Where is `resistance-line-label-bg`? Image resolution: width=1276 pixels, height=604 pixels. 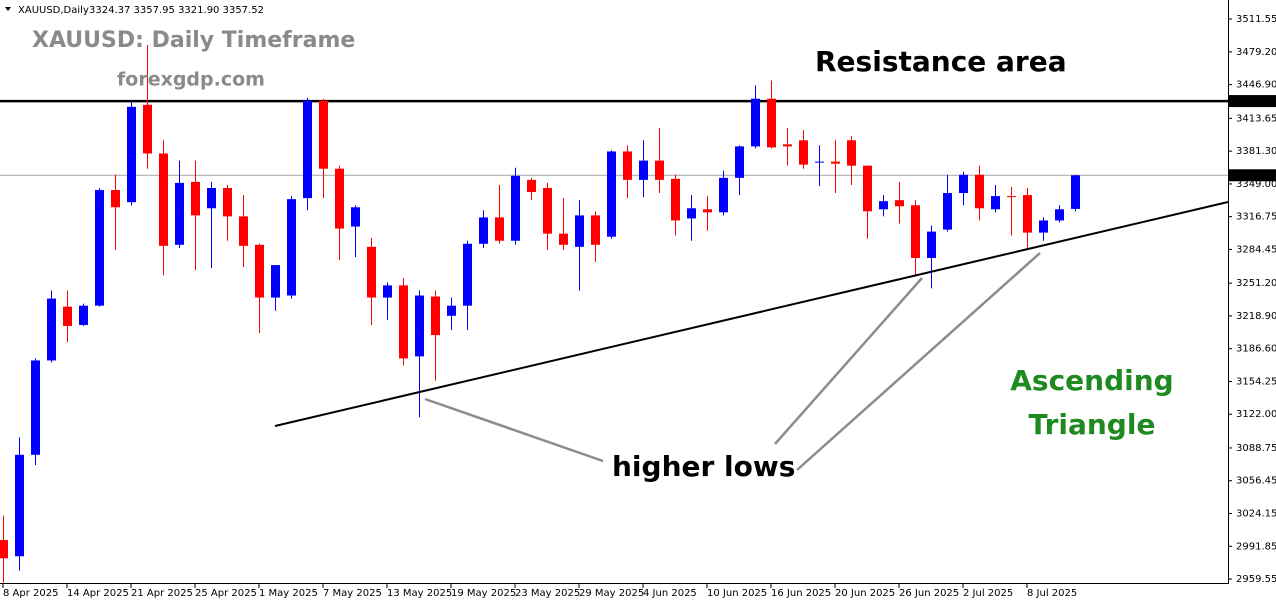
resistance-line-label-bg is located at coordinates (1252, 101).